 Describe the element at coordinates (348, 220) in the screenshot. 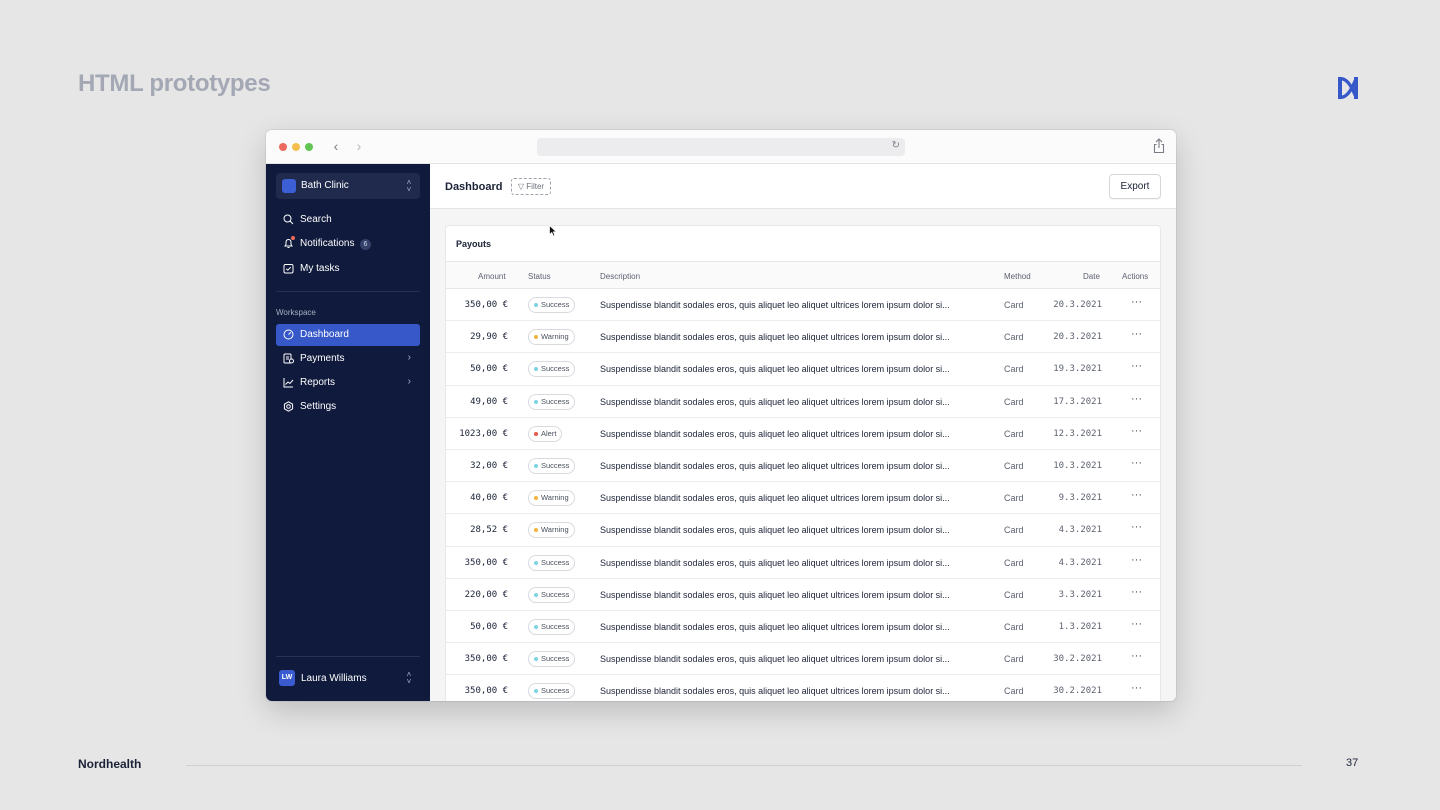

I see `sidebar-item-search: Search` at that location.